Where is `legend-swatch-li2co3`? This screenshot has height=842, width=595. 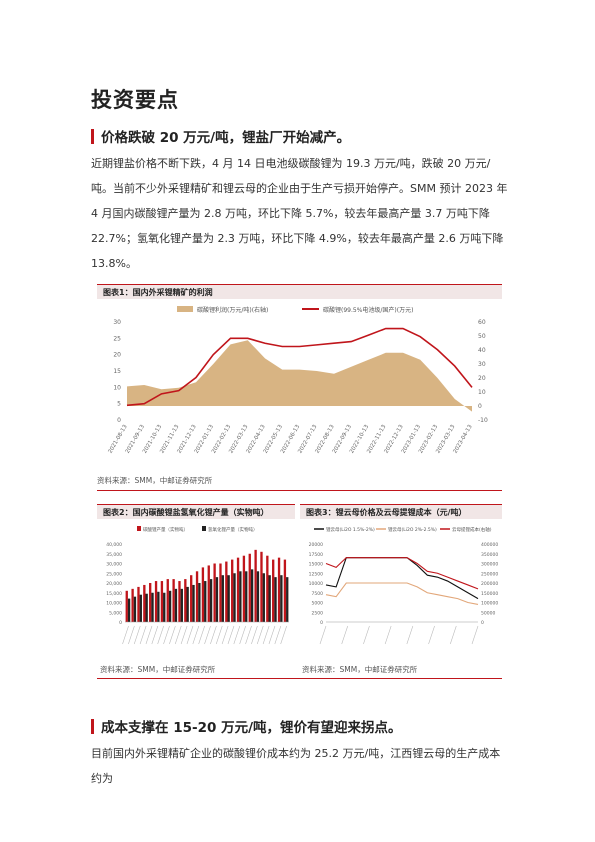
legend-swatch-li2co3 is located at coordinates (139, 528).